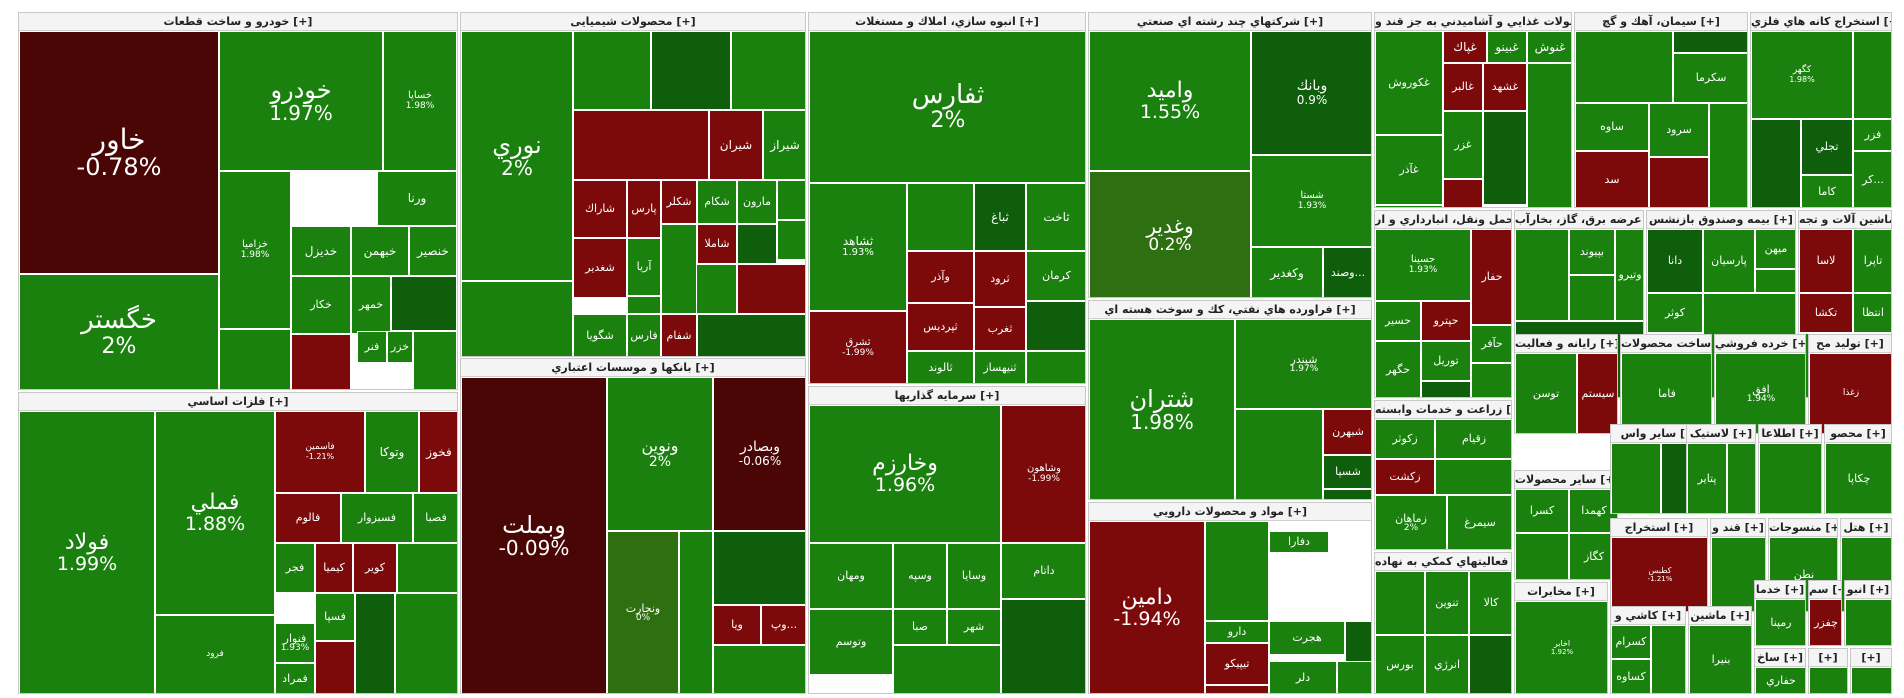 The width and height of the screenshot is (1904, 698). Describe the element at coordinates (1826, 313) in the screenshot. I see `stock-tile: تکشا` at that location.